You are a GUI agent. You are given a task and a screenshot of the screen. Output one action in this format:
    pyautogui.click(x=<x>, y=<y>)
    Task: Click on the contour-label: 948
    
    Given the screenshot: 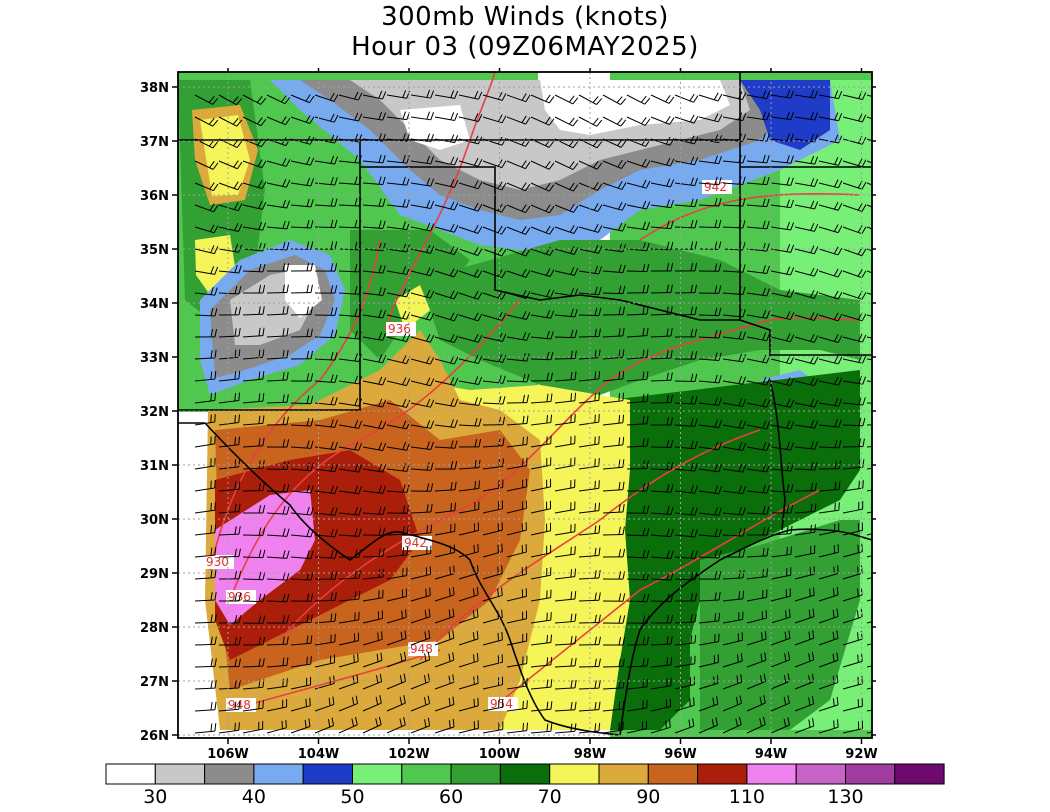 What is the action you would take?
    pyautogui.click(x=421, y=649)
    